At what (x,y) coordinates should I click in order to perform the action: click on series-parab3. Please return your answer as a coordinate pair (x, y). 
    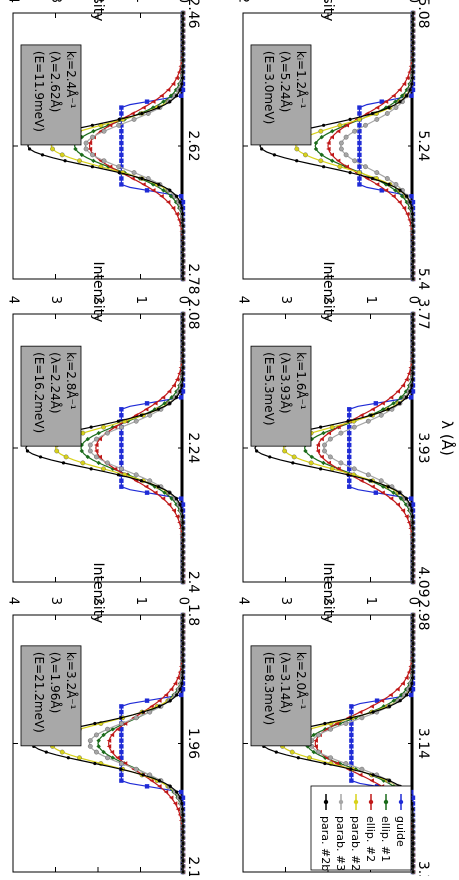
    Looking at the image, I should click on (136, 448).